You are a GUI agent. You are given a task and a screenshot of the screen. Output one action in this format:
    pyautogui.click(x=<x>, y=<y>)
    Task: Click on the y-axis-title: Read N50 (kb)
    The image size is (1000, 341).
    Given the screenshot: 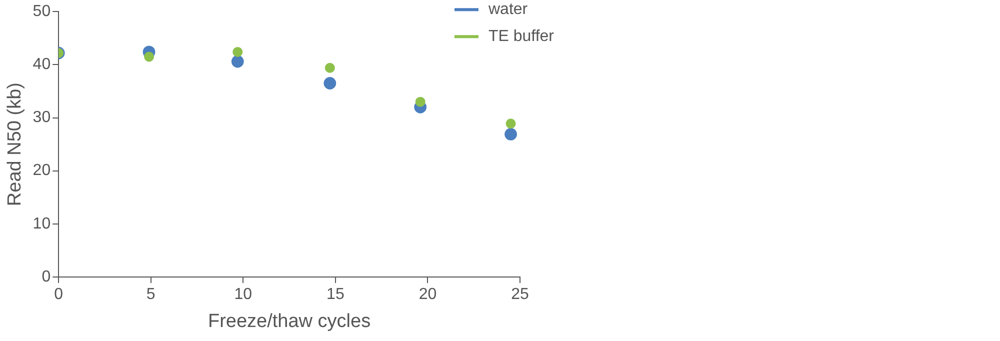 What is the action you would take?
    pyautogui.click(x=15, y=144)
    